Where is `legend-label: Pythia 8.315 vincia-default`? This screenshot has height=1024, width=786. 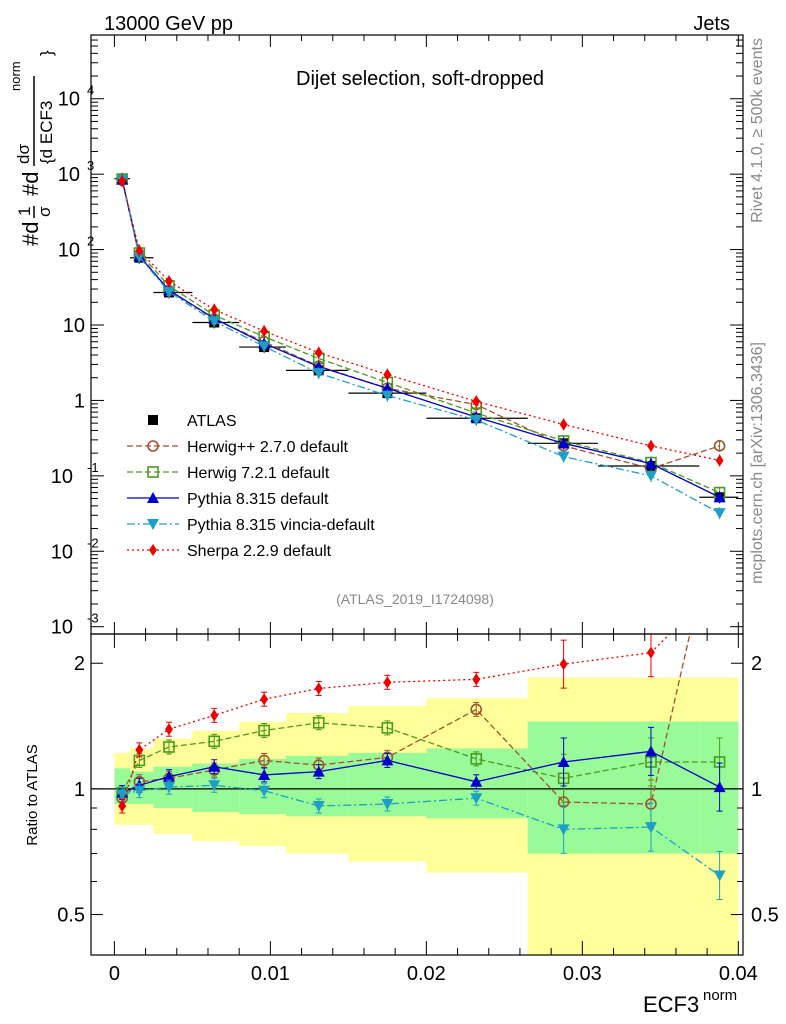
legend-label: Pythia 8.315 vincia-default is located at coordinates (281, 525).